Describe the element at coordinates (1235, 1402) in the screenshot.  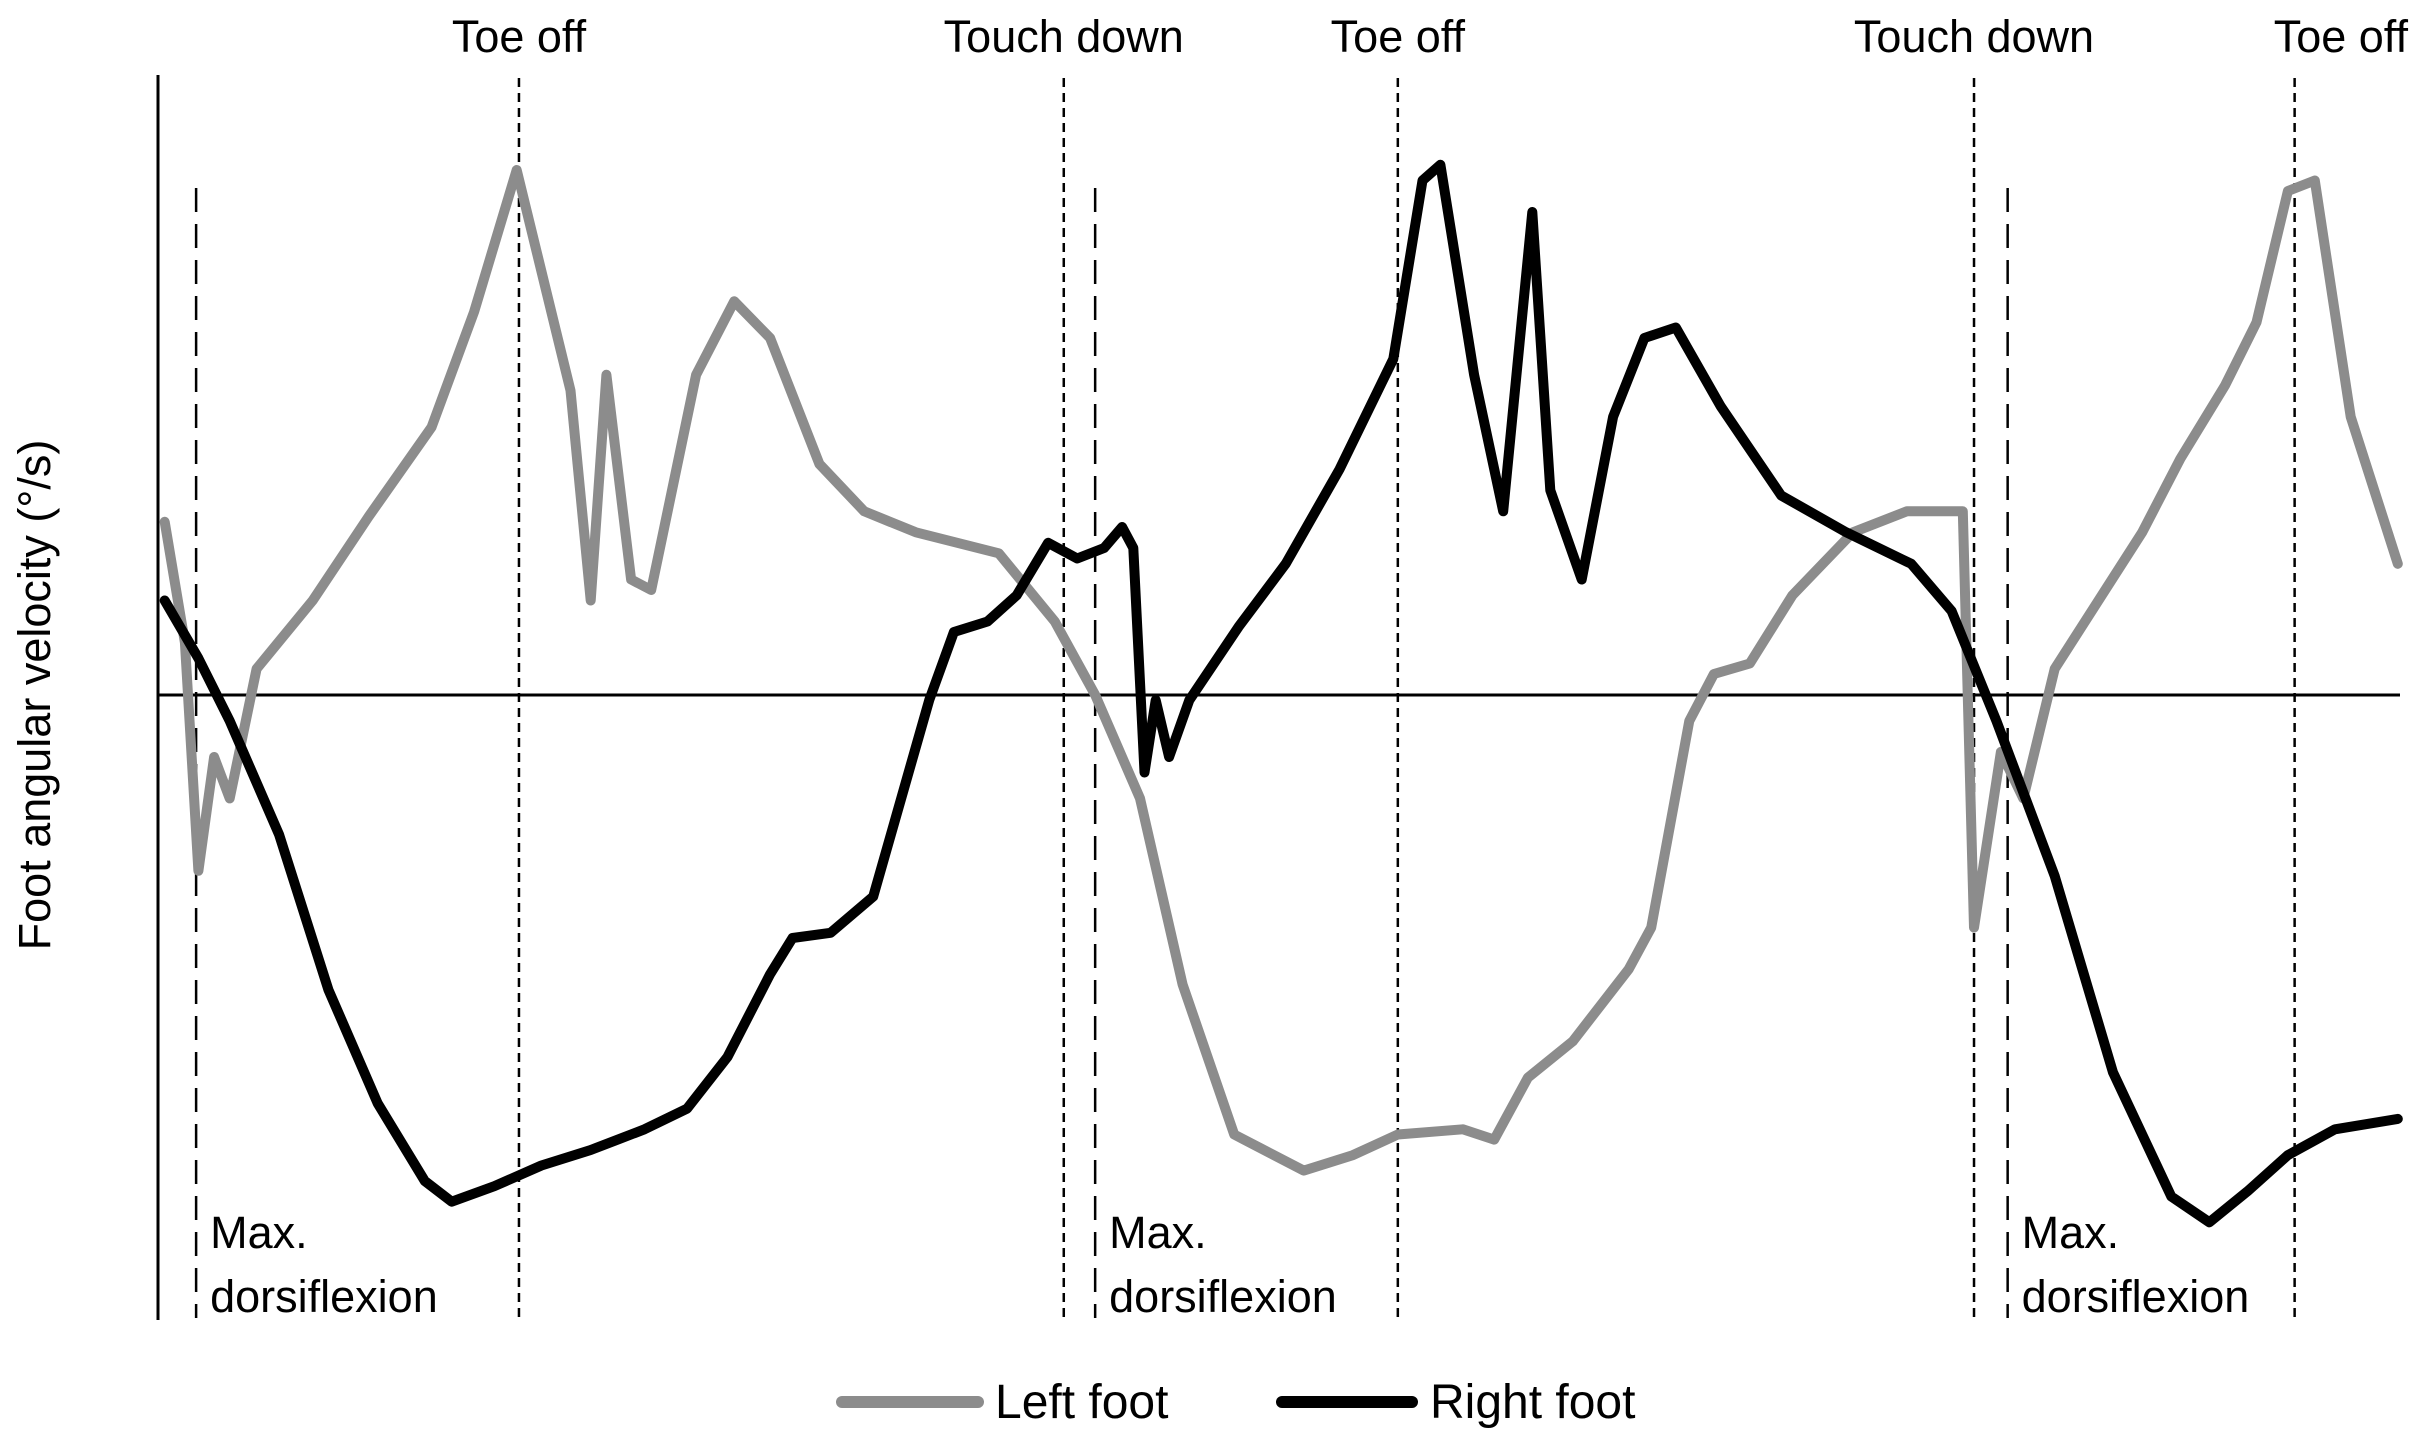
I see `legend: Left foot Right foot` at that location.